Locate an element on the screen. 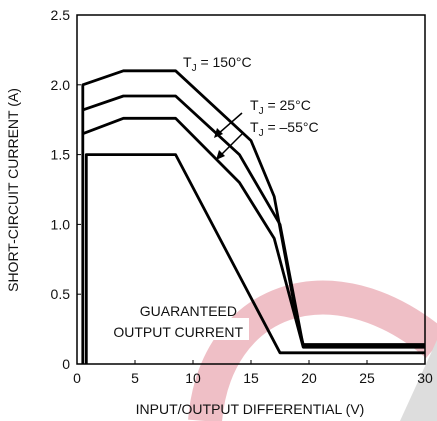 The image size is (437, 421). y-tick-label: 2.0 is located at coordinates (61, 85).